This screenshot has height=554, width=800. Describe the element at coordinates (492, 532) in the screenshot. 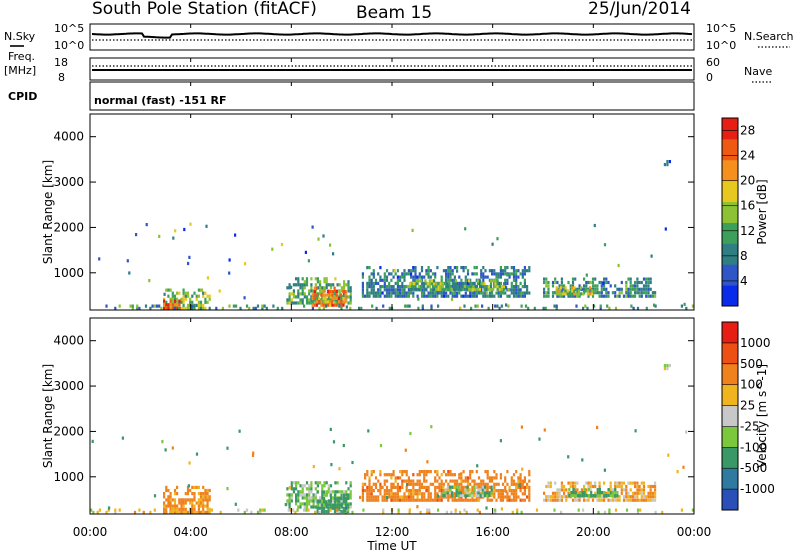

I see `x-tick-label: 16:00` at that location.